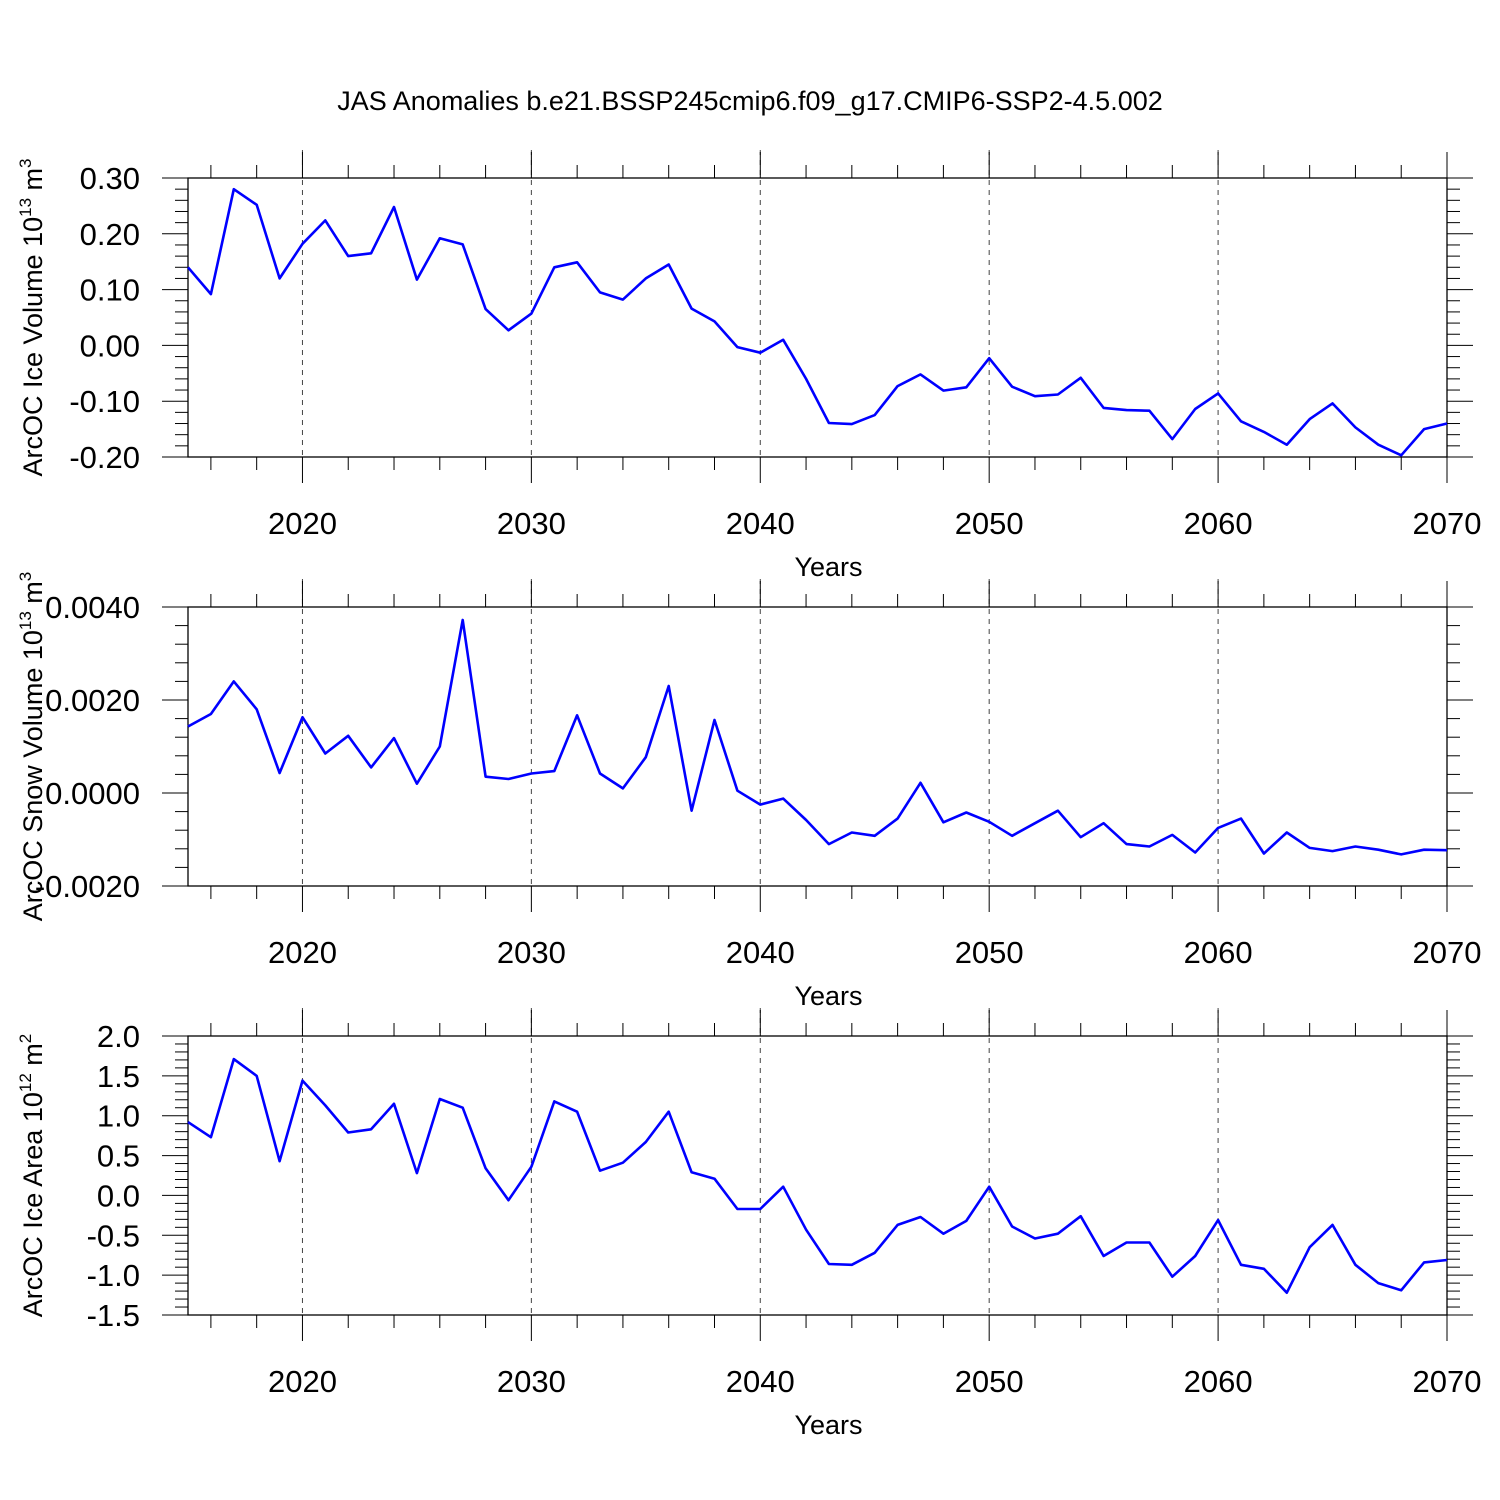  I want to click on y-tick-label: -1.0, so click(113, 1275).